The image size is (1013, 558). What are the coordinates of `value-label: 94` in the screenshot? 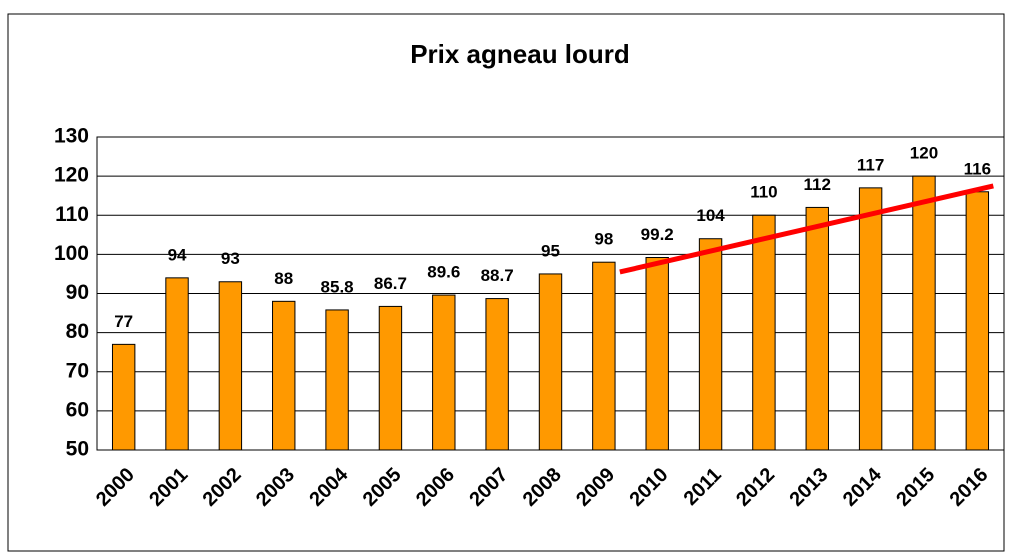 It's located at (177, 254).